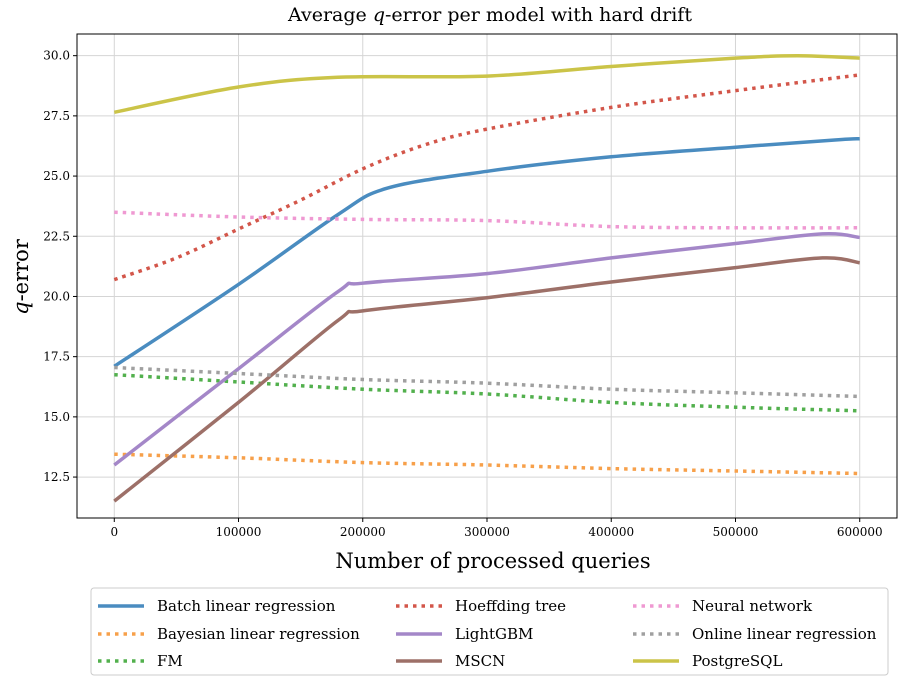  I want to click on y-tick-label: 20.0, so click(56, 296).